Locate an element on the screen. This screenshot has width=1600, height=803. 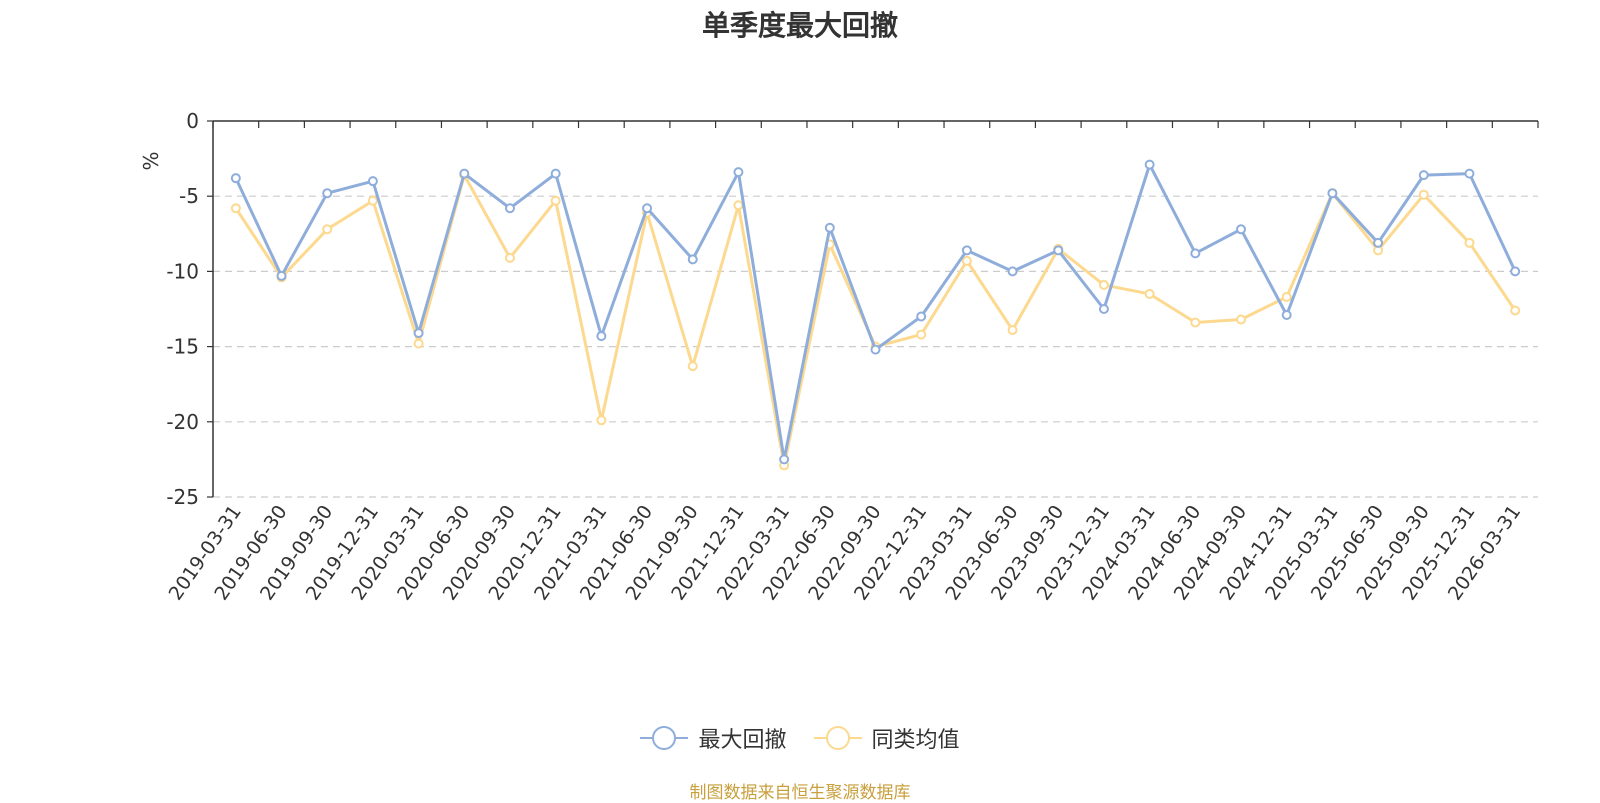
legend-item-max-drawdown: 最大回撤 is located at coordinates (713, 738).